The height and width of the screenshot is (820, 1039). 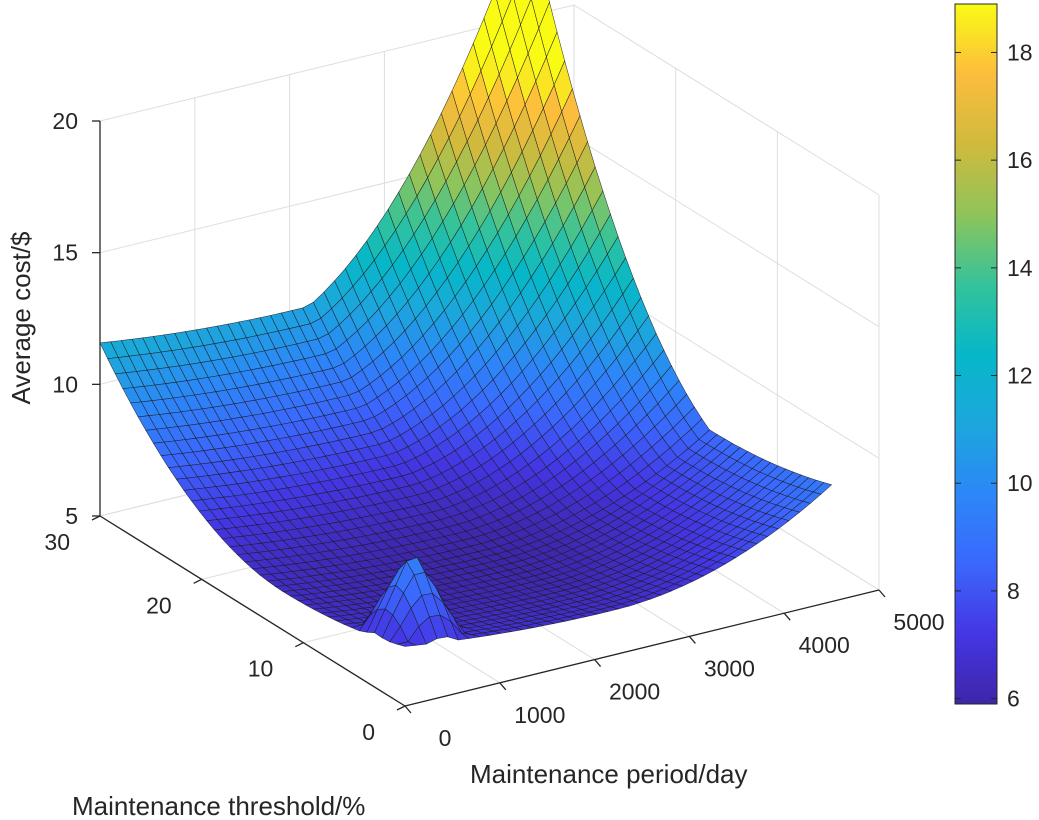 I want to click on x-tick-label: 0, so click(x=445, y=738).